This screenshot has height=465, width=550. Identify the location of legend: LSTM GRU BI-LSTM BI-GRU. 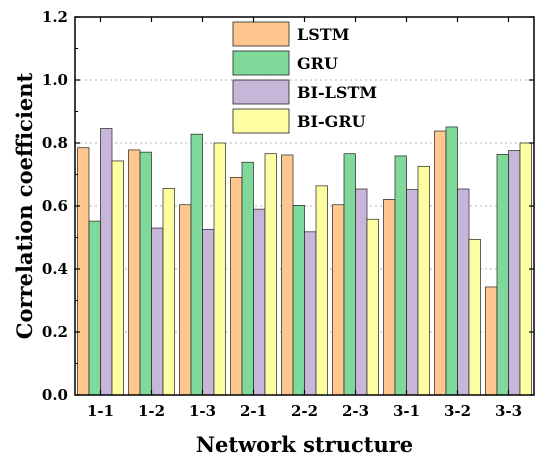
(304, 77).